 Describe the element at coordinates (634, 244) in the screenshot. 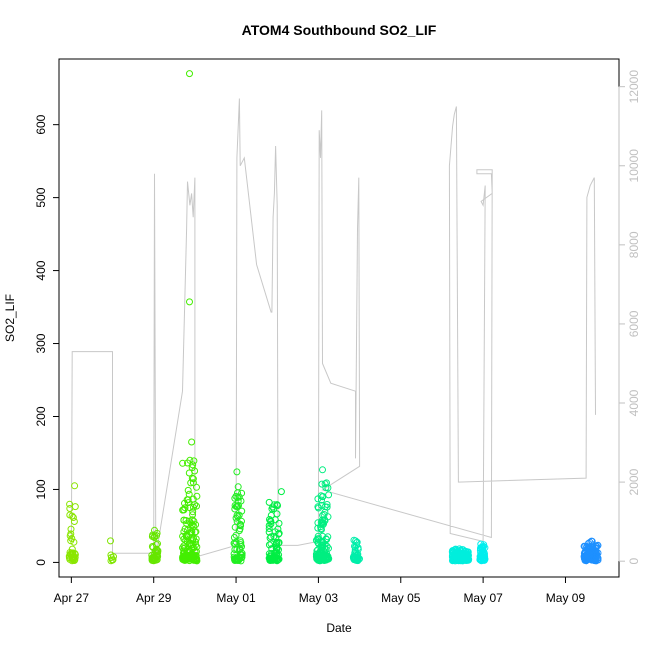

I see `y2-tick-label: 8000` at that location.